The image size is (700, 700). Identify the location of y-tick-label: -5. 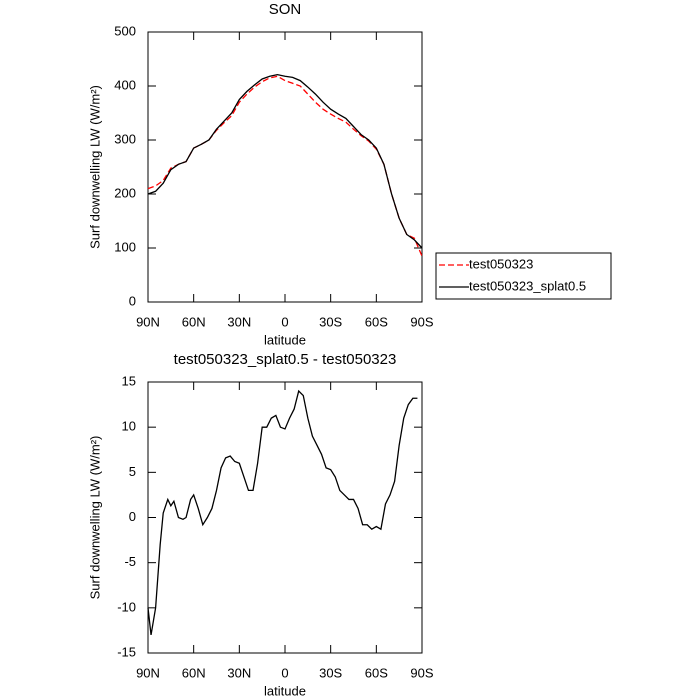
(130, 561).